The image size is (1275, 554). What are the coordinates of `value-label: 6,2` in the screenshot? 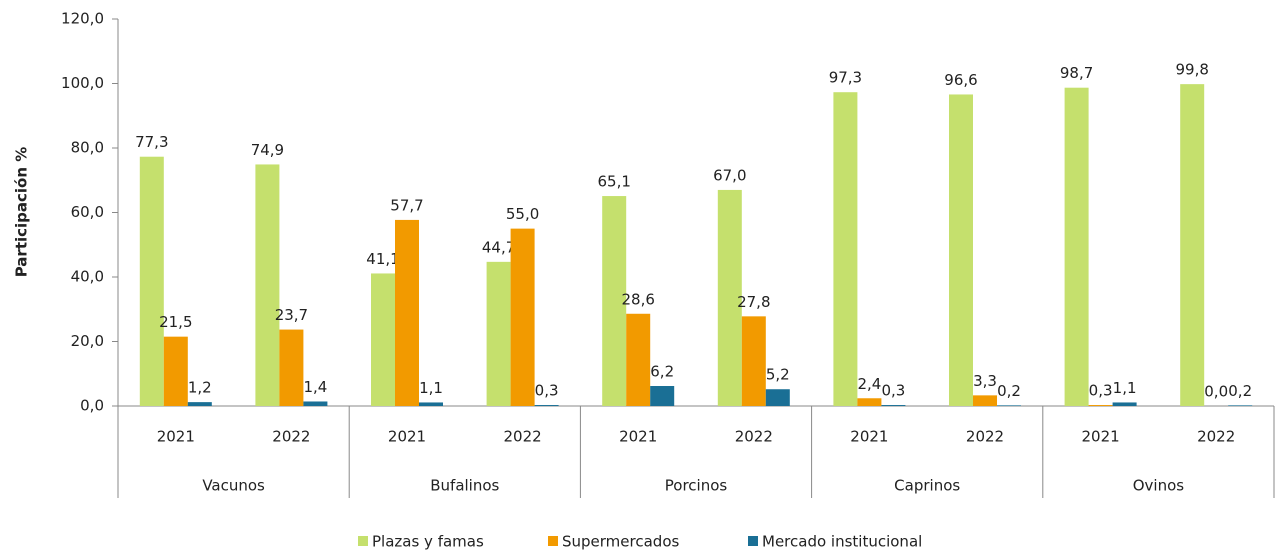 It's located at (662, 372).